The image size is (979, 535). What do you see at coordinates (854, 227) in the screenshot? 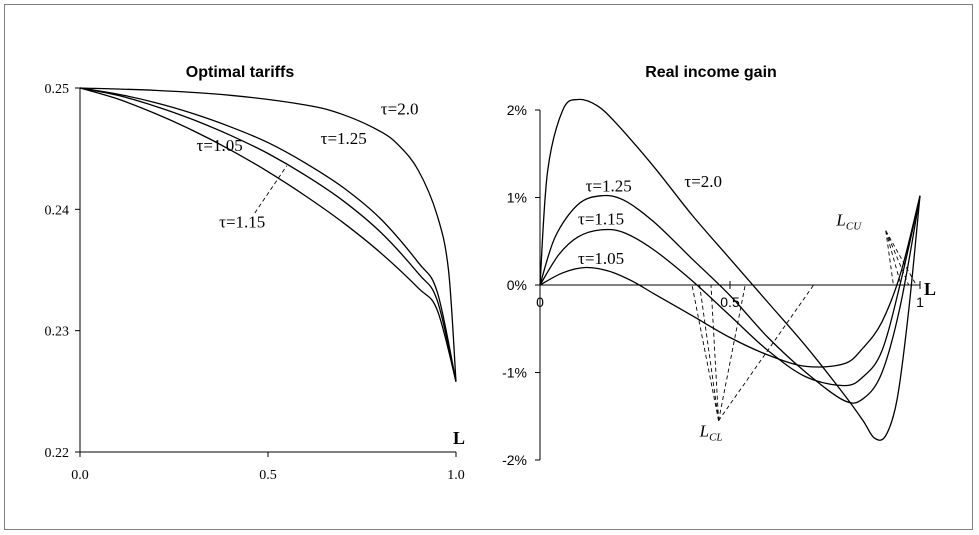
I see `annotation-subscript: CU` at bounding box center [854, 227].